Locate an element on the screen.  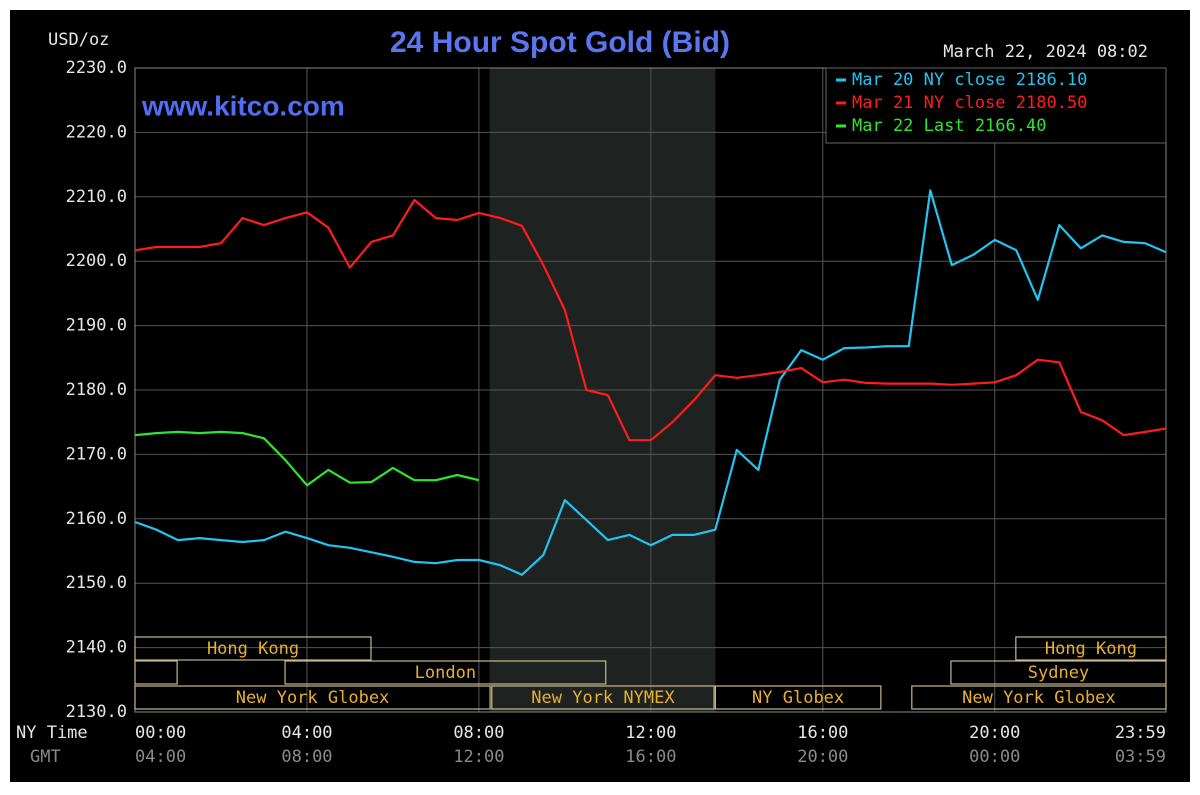
y-tick-label: 2170.0 is located at coordinates (96, 454).